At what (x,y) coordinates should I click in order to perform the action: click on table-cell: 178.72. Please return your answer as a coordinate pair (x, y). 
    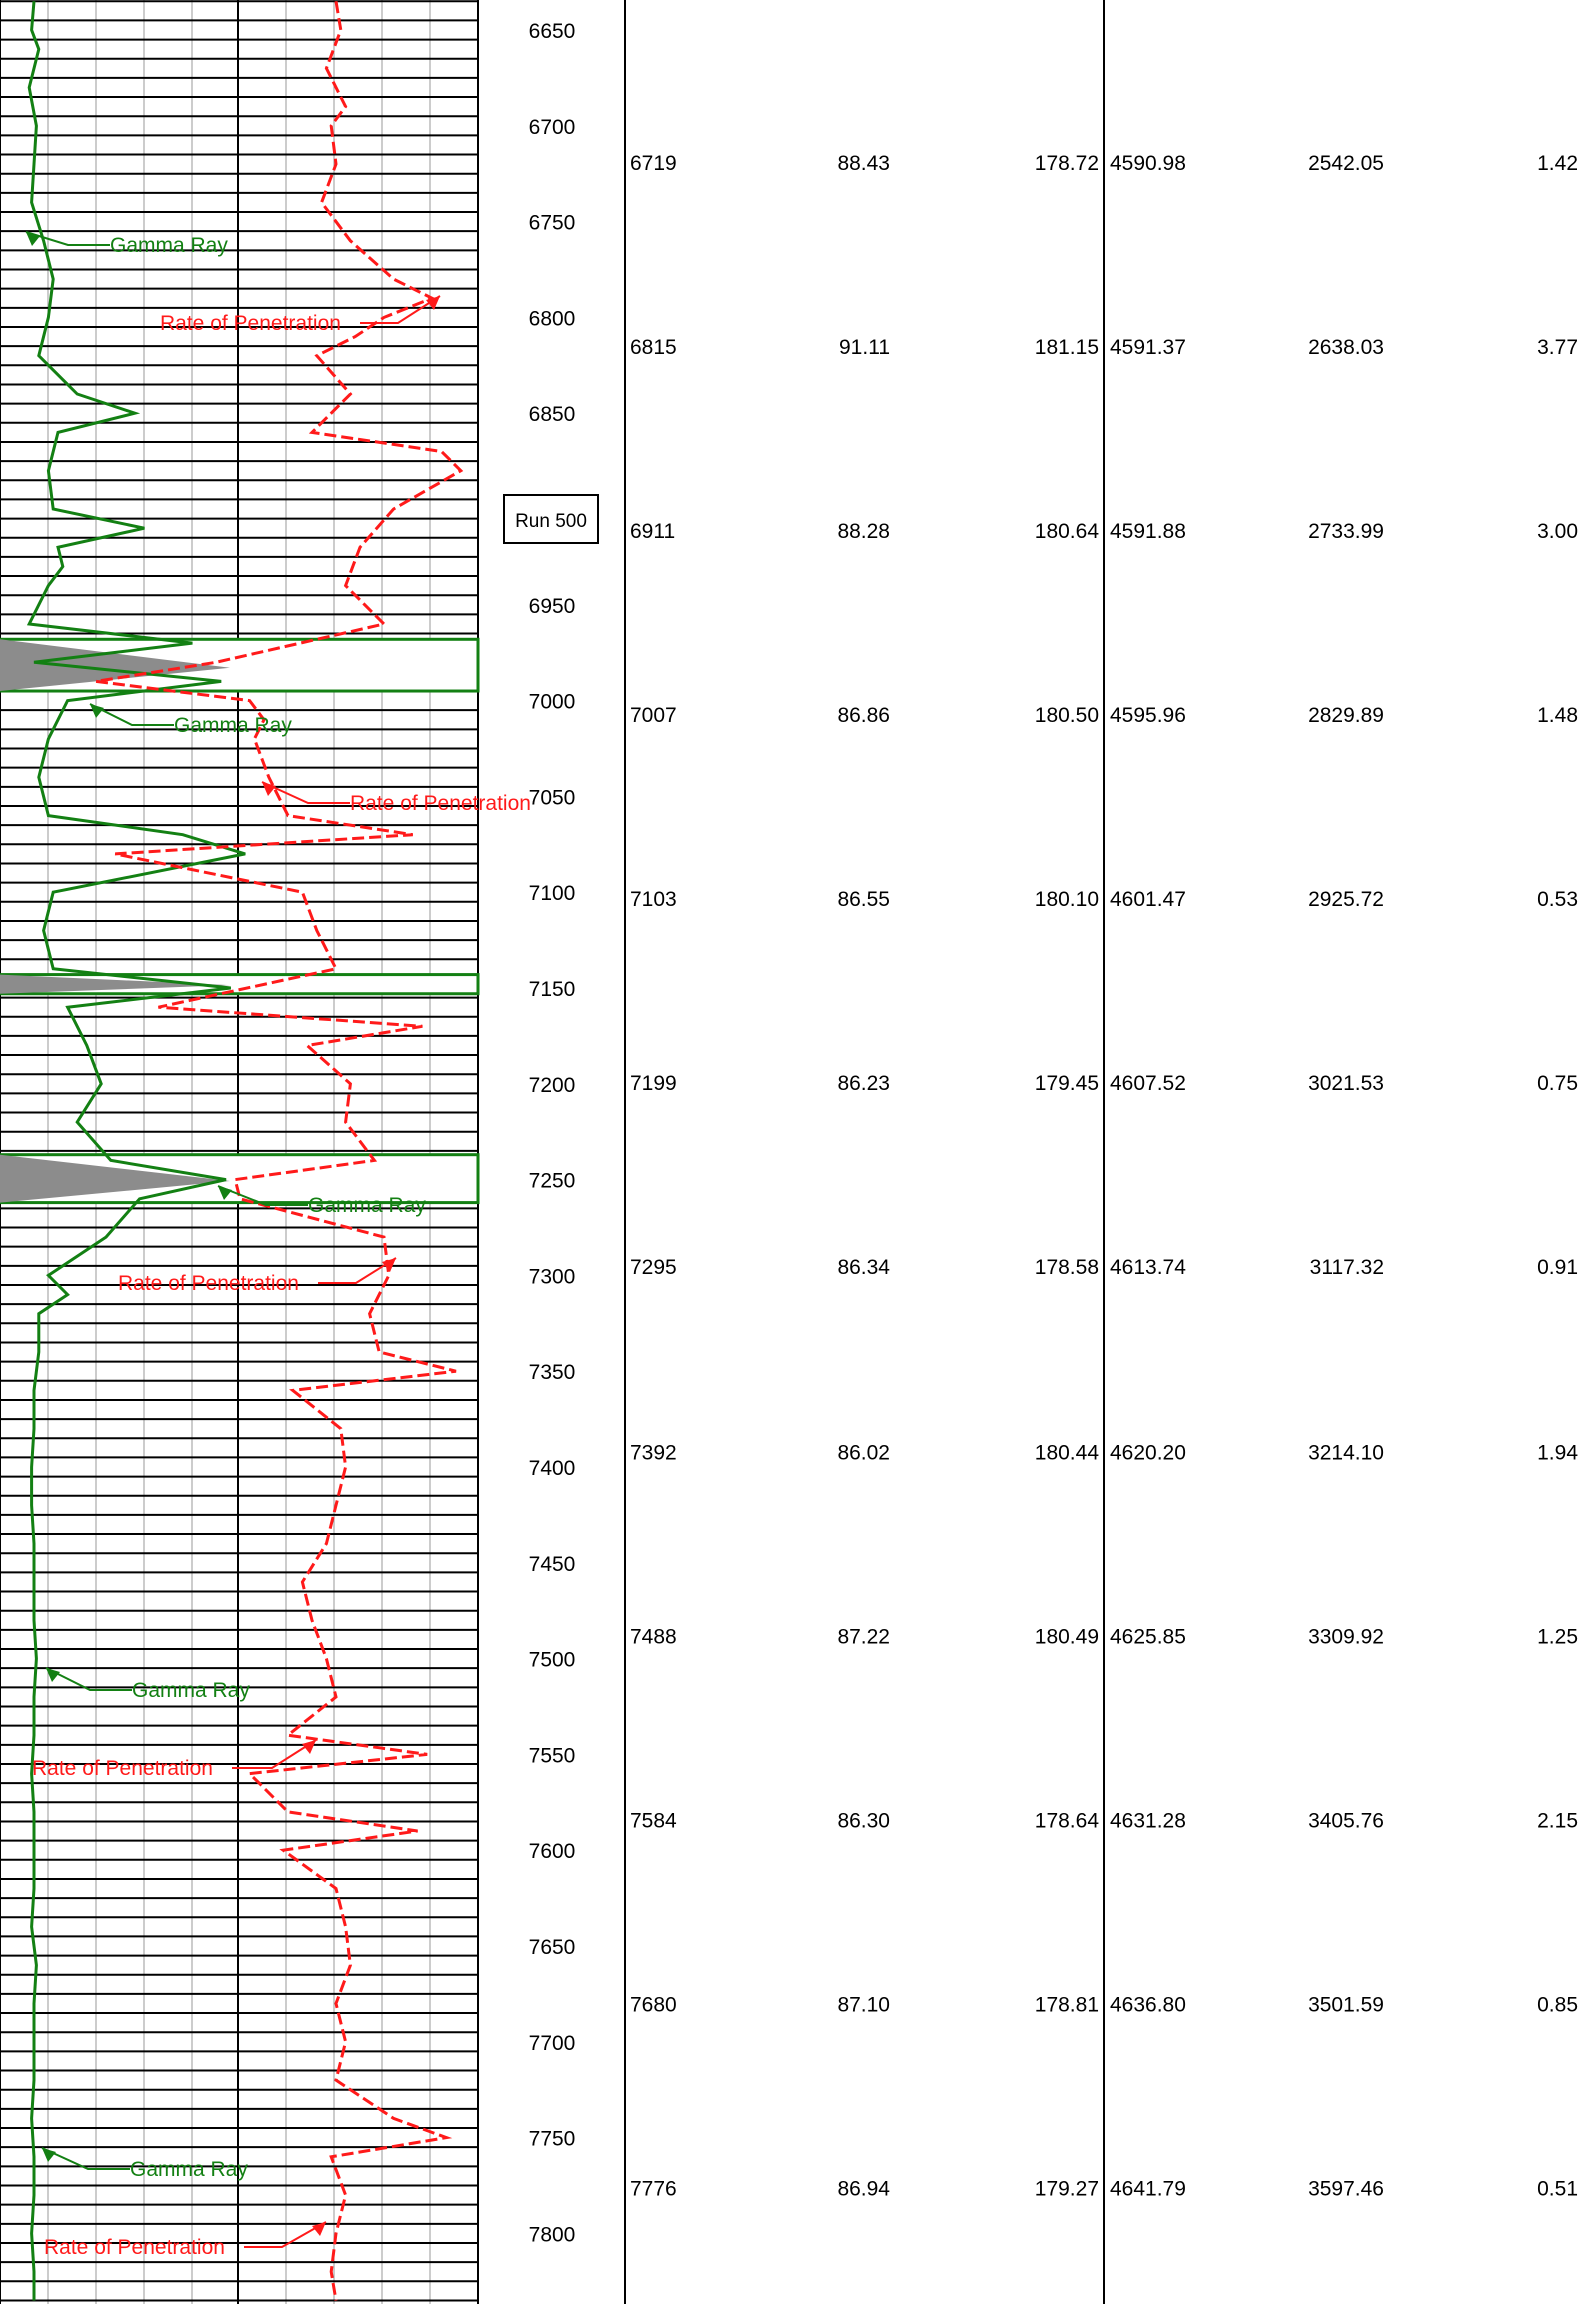
    Looking at the image, I should click on (1067, 163).